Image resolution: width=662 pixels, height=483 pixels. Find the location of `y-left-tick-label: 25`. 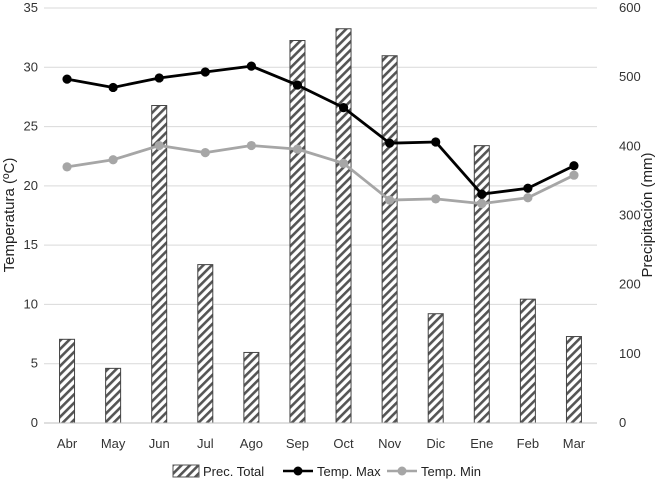

y-left-tick-label: 25 is located at coordinates (31, 126).